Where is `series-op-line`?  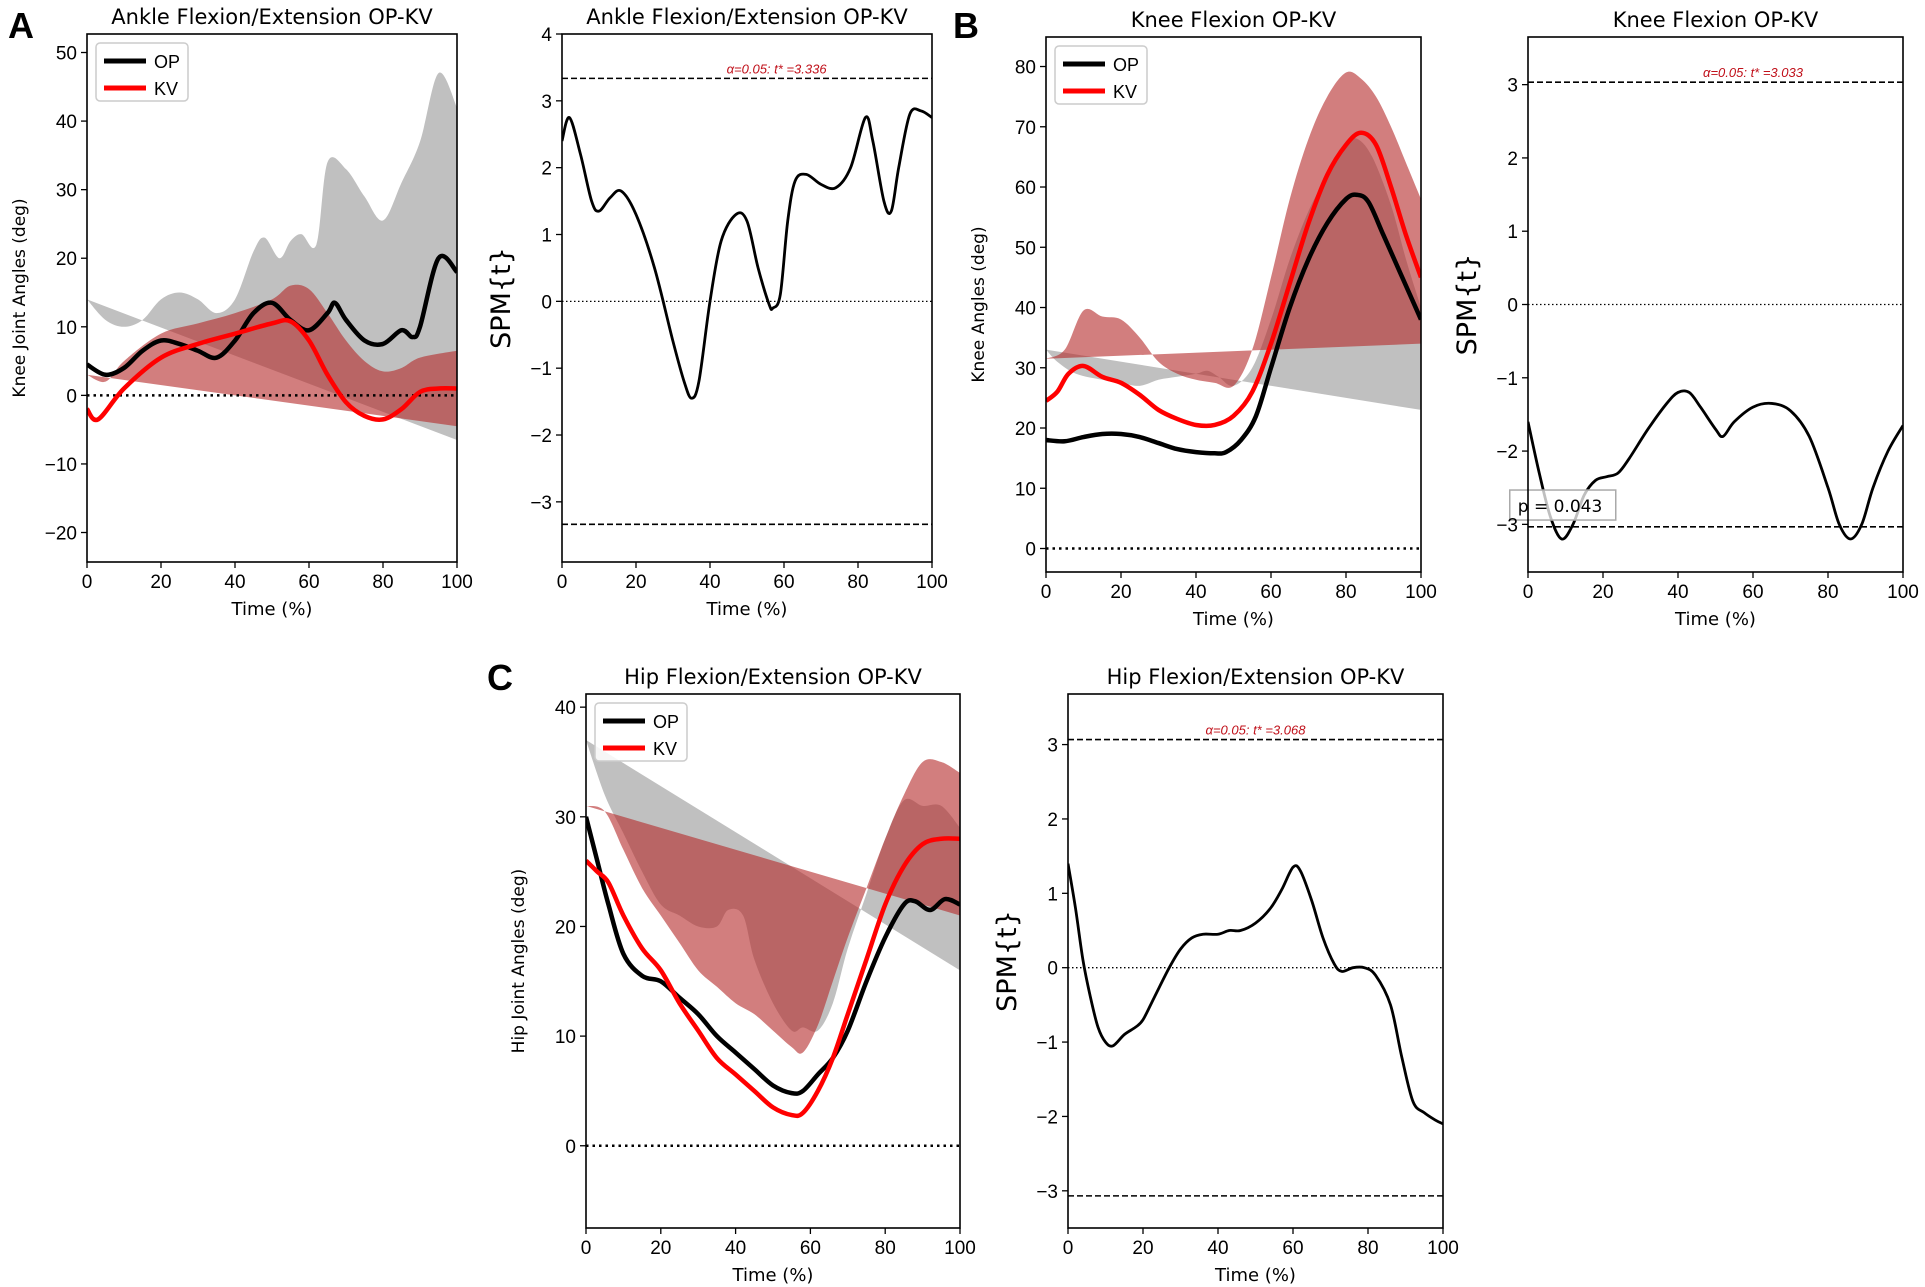 series-op-line is located at coordinates (1233, 324).